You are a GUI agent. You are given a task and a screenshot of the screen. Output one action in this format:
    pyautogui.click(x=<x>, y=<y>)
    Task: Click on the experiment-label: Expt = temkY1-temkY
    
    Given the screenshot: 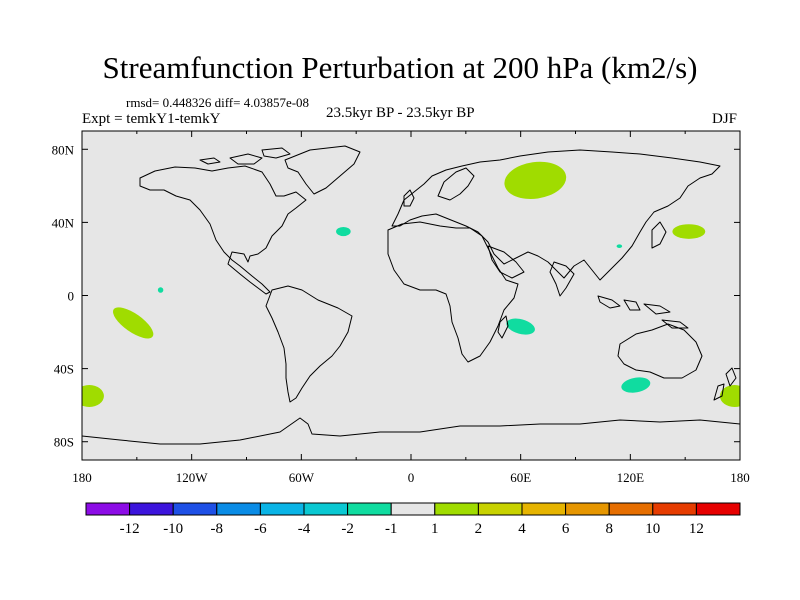 What is the action you would take?
    pyautogui.click(x=151, y=119)
    